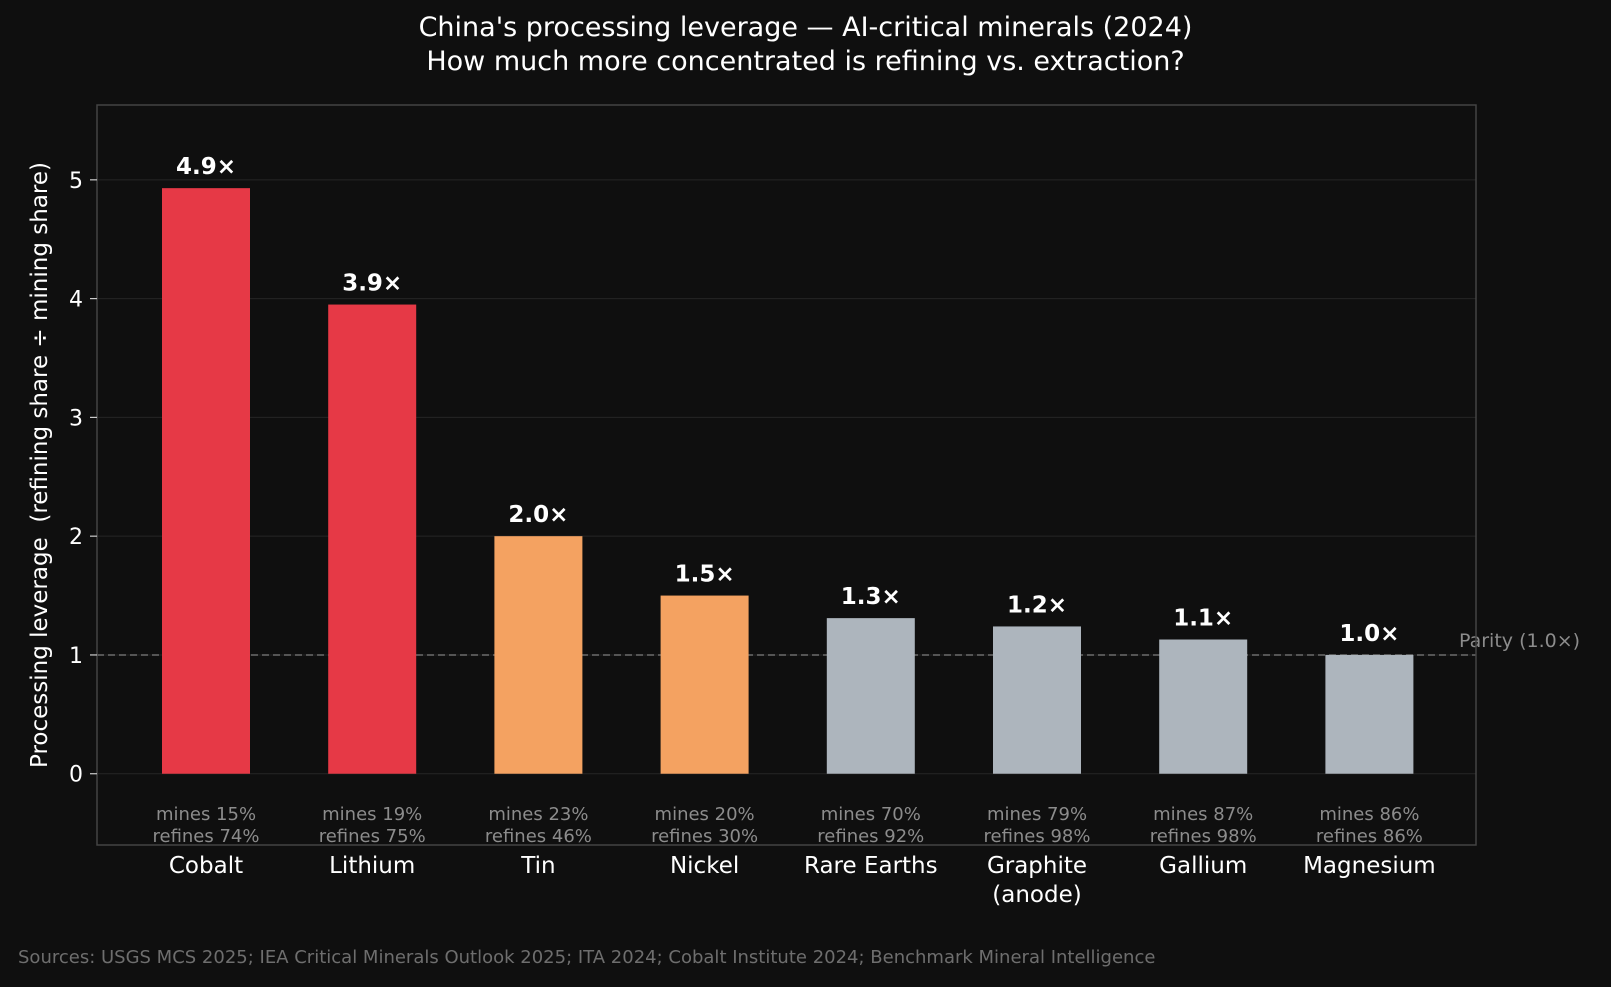  I want to click on bar-cobalt, so click(206, 481).